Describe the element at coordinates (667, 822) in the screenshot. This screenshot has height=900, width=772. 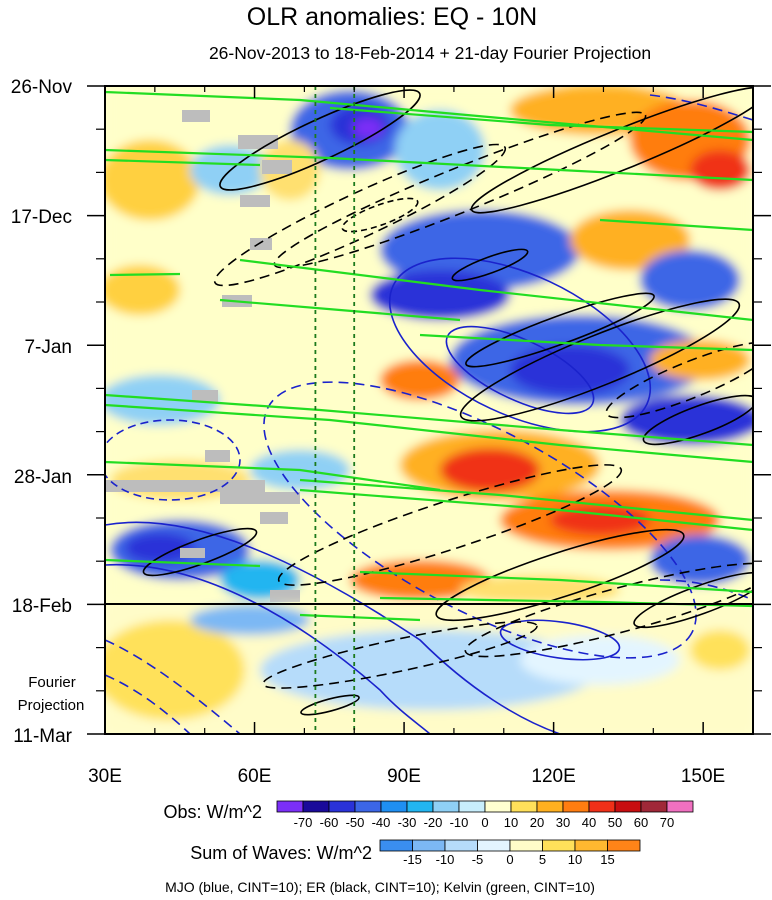
I see `obs-colorbar-level-label: 70` at that location.